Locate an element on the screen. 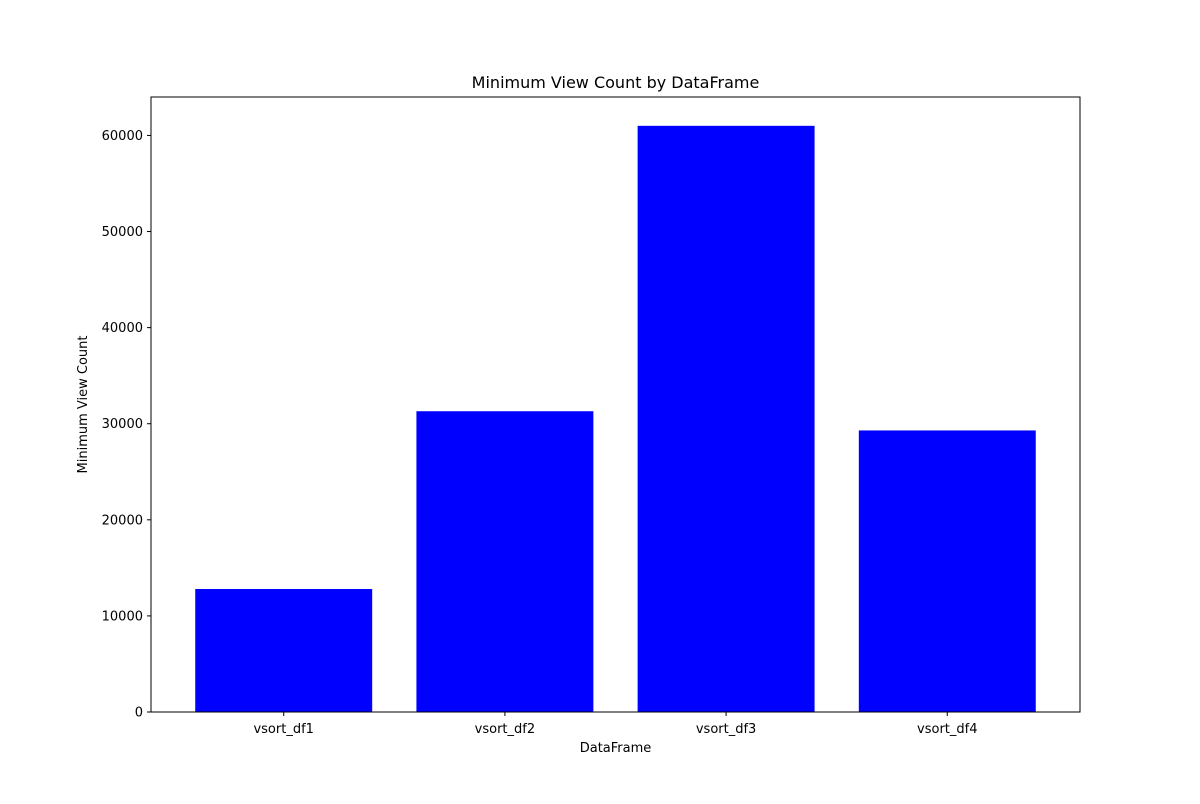  x-tick-label: vsort_df3 is located at coordinates (726, 729).